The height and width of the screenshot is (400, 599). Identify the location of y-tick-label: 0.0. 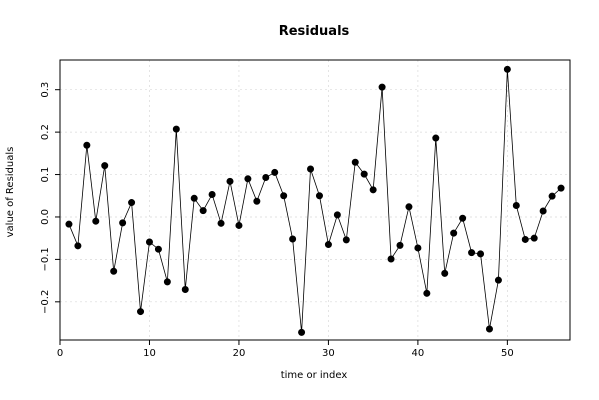
(45, 217).